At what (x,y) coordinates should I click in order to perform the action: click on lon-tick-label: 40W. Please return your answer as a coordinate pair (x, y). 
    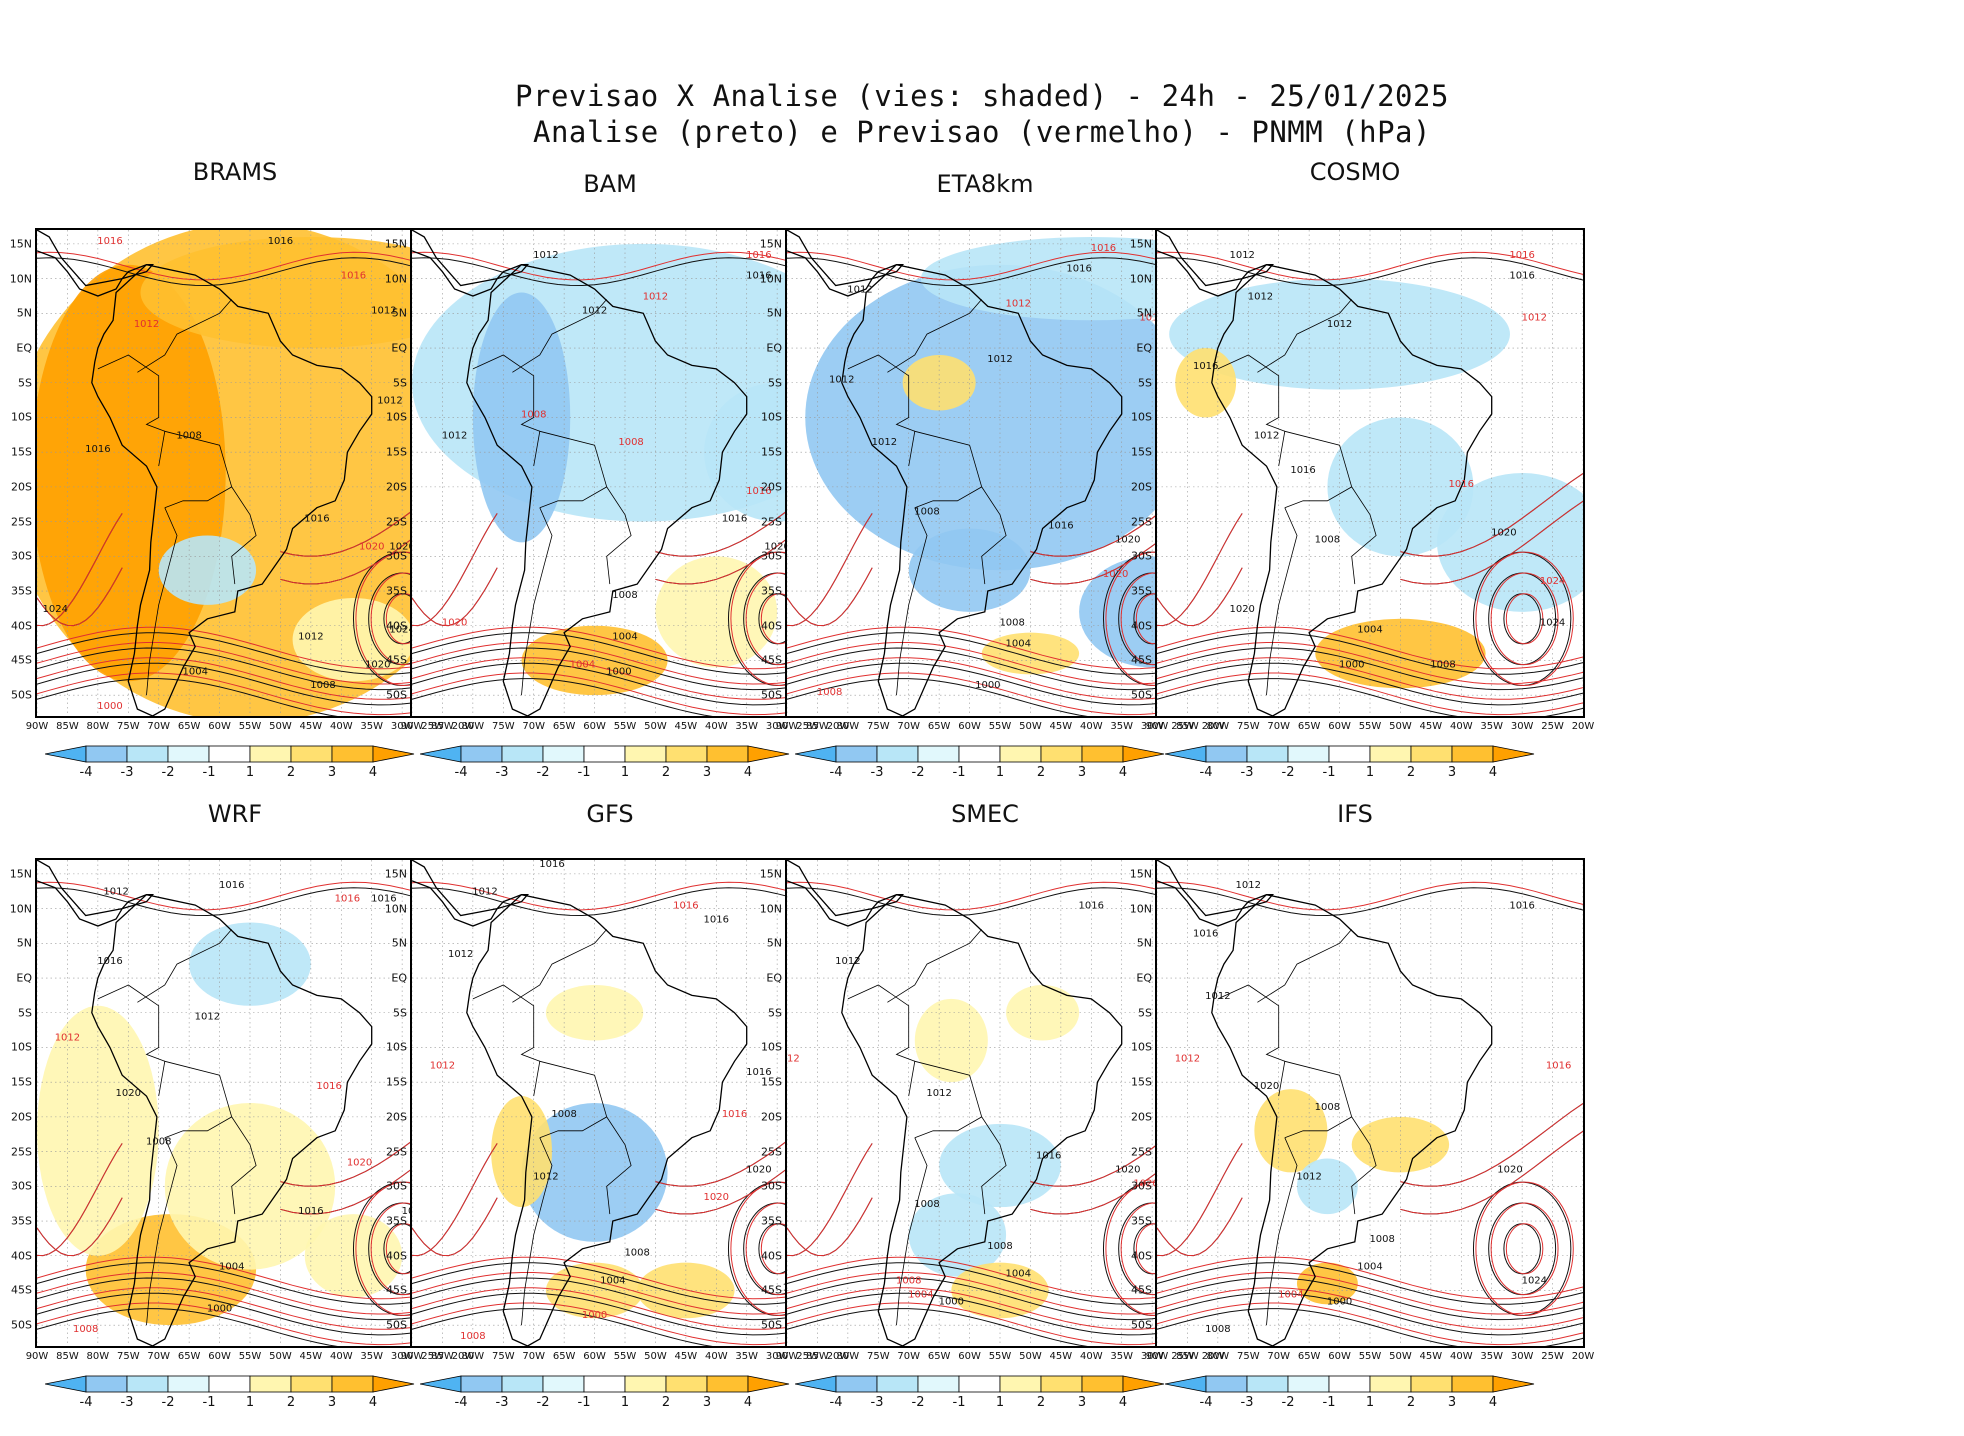
    Looking at the image, I should click on (716, 726).